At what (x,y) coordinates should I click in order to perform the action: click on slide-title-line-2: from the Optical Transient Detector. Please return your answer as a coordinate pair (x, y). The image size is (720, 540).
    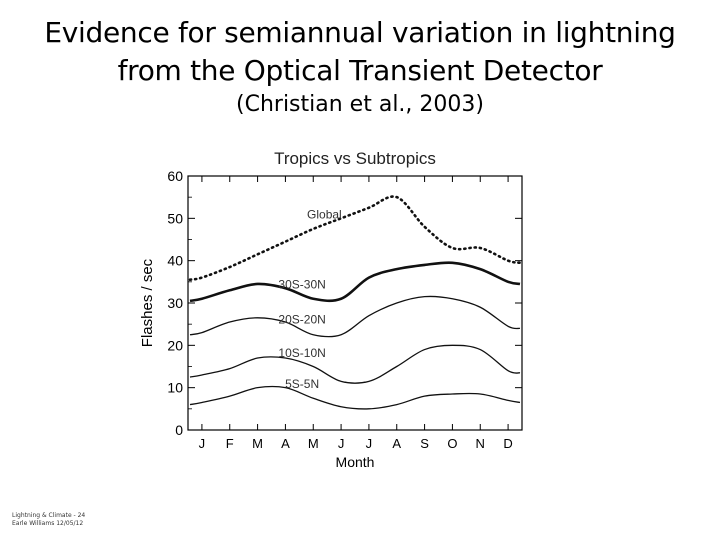
    Looking at the image, I should click on (360, 70).